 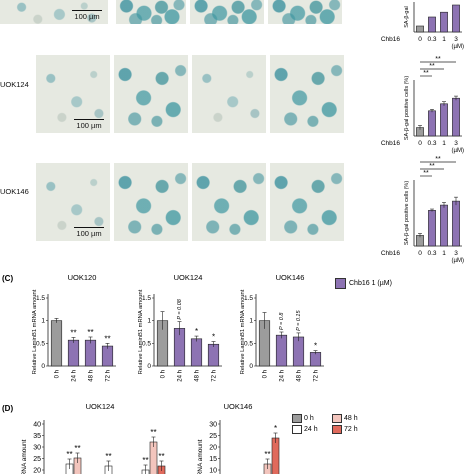 What do you see at coordinates (282, 321) in the screenshot?
I see `data-label: P = 0.8` at bounding box center [282, 321].